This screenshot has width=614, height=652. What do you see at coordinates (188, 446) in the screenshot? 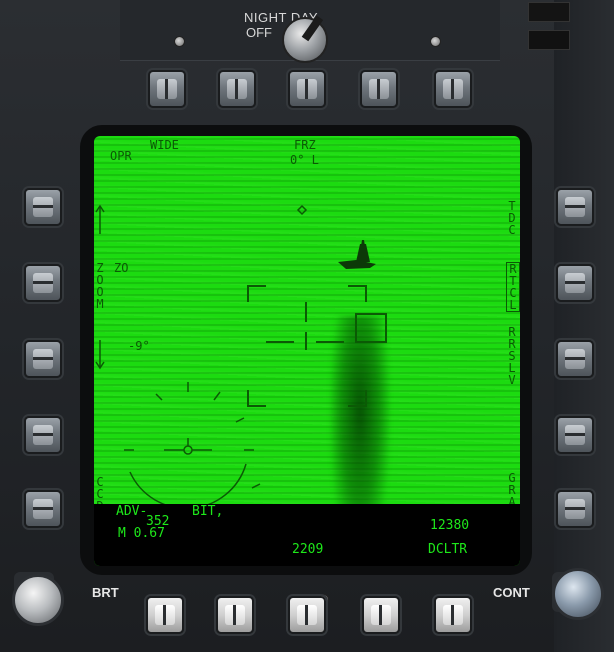
I see `aircraft-symbol-icon` at bounding box center [188, 446].